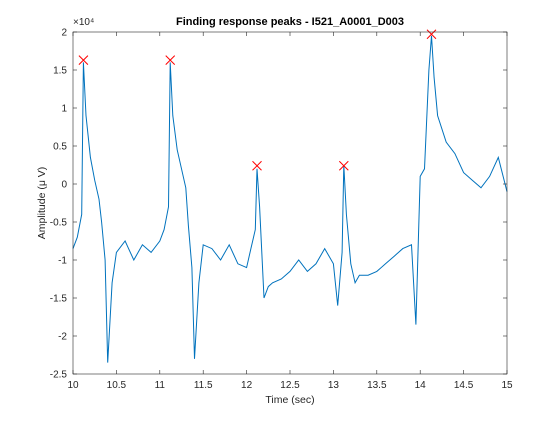 The height and width of the screenshot is (425, 560). I want to click on y-tick-label-3: -1, so click(62, 261).